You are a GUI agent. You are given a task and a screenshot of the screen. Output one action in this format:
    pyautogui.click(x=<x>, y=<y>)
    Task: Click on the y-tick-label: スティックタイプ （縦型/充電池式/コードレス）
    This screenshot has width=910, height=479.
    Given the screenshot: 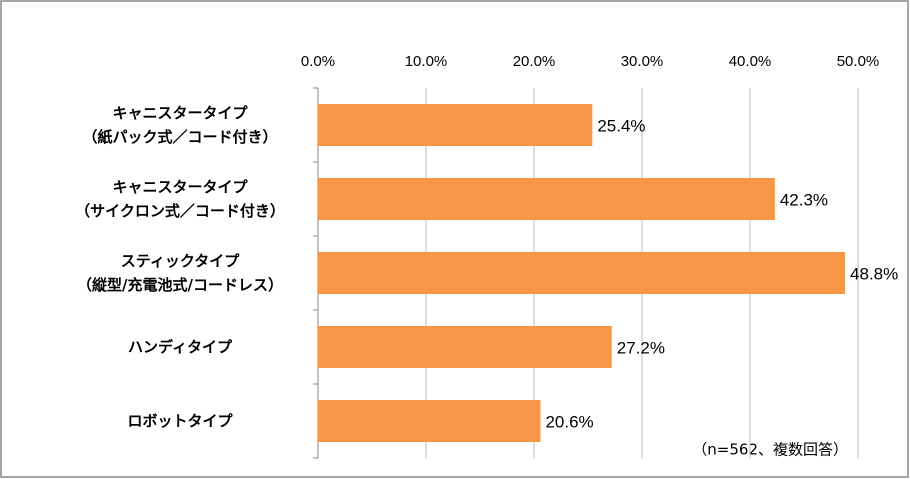 What is the action you would take?
    pyautogui.click(x=180, y=273)
    